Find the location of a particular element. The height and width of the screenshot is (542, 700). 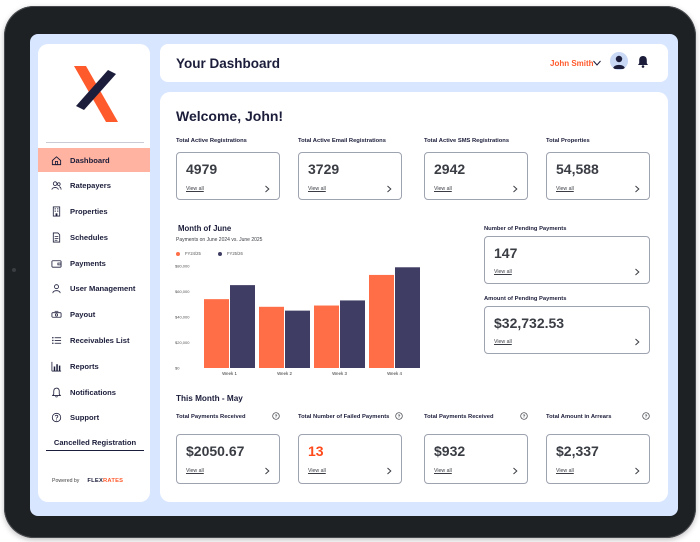

payments-other-sources-view-all-link: View all is located at coordinates (443, 471).